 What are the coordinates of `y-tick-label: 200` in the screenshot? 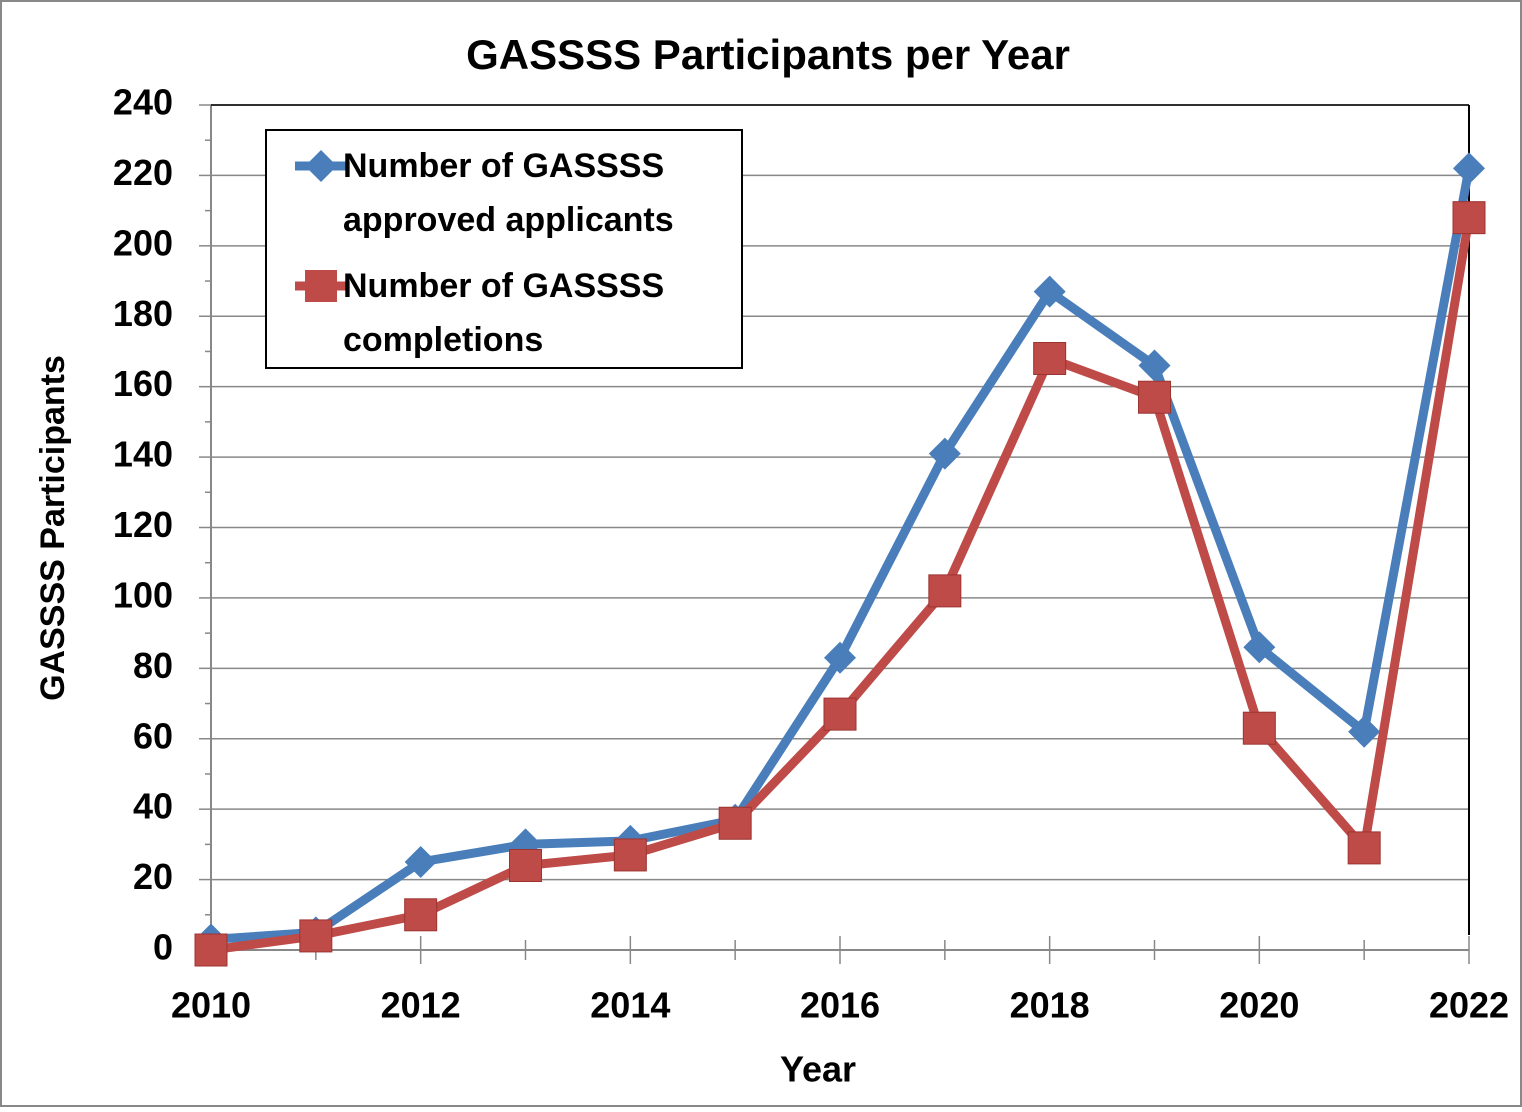 It's located at (143, 242).